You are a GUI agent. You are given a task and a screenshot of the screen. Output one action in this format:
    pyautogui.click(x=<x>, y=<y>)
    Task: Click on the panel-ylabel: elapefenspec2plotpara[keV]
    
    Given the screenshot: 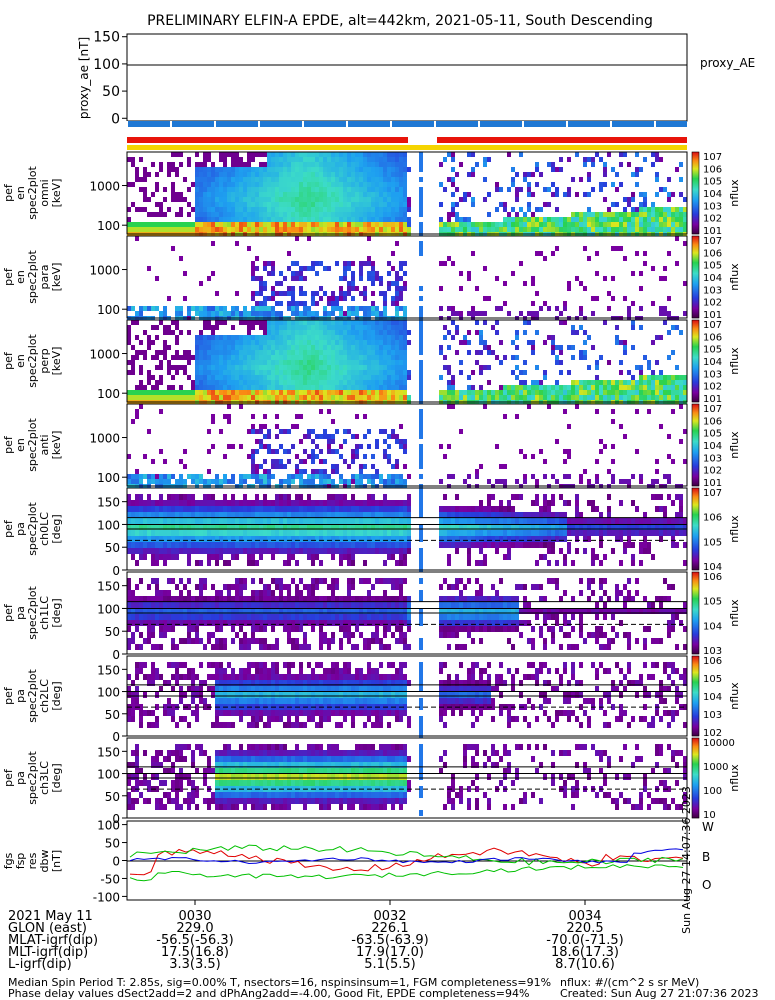 What is the action you would take?
    pyautogui.click(x=31, y=277)
    